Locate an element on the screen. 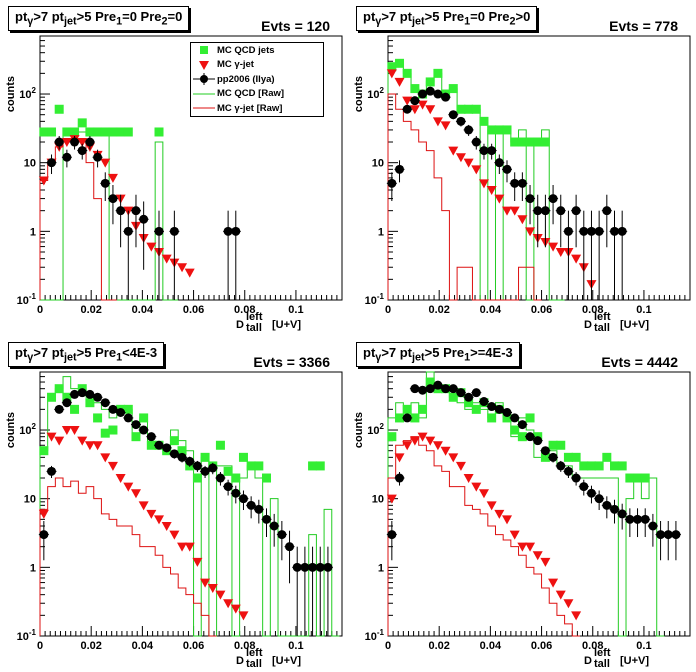 The image size is (696, 672). y-tick-label: 10 is located at coordinates (30, 500).